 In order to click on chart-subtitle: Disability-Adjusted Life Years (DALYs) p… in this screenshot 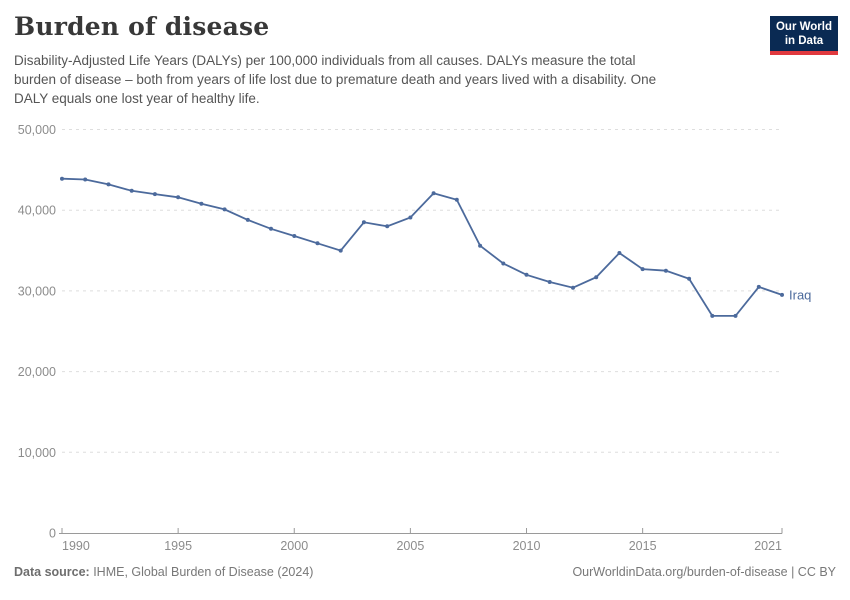, I will do `click(335, 79)`.